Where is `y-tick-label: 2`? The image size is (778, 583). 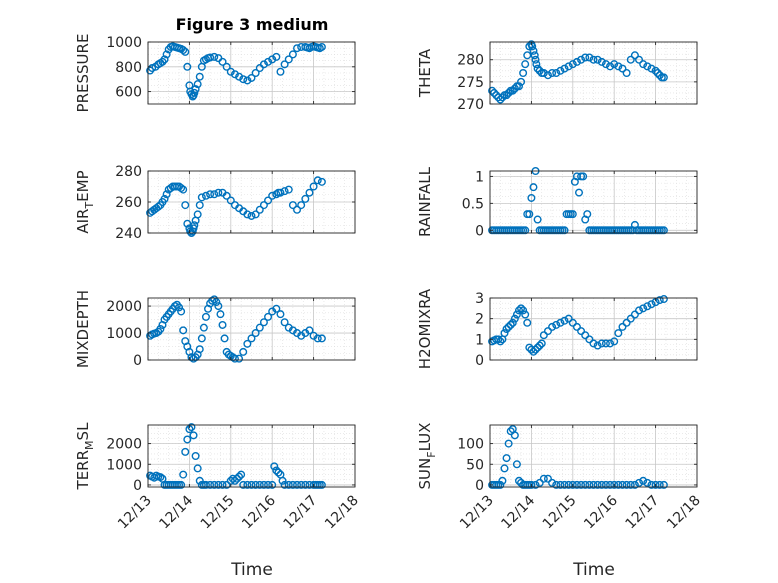 y-tick-label: 2 is located at coordinates (479, 320).